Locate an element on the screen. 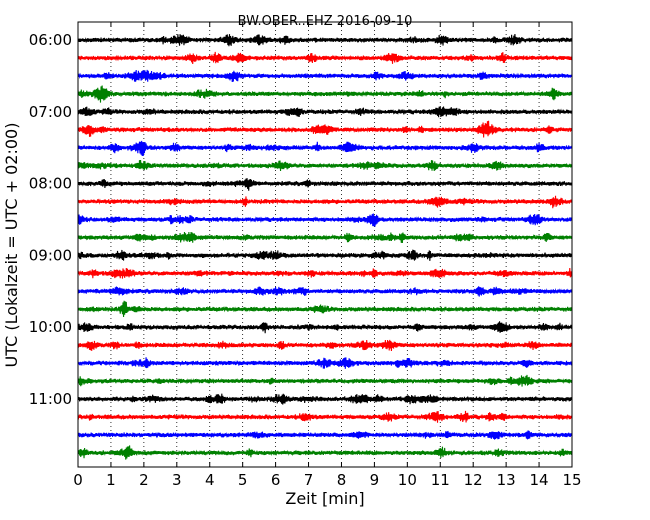 The image size is (650, 520). x-tick-label: 1 is located at coordinates (111, 480).